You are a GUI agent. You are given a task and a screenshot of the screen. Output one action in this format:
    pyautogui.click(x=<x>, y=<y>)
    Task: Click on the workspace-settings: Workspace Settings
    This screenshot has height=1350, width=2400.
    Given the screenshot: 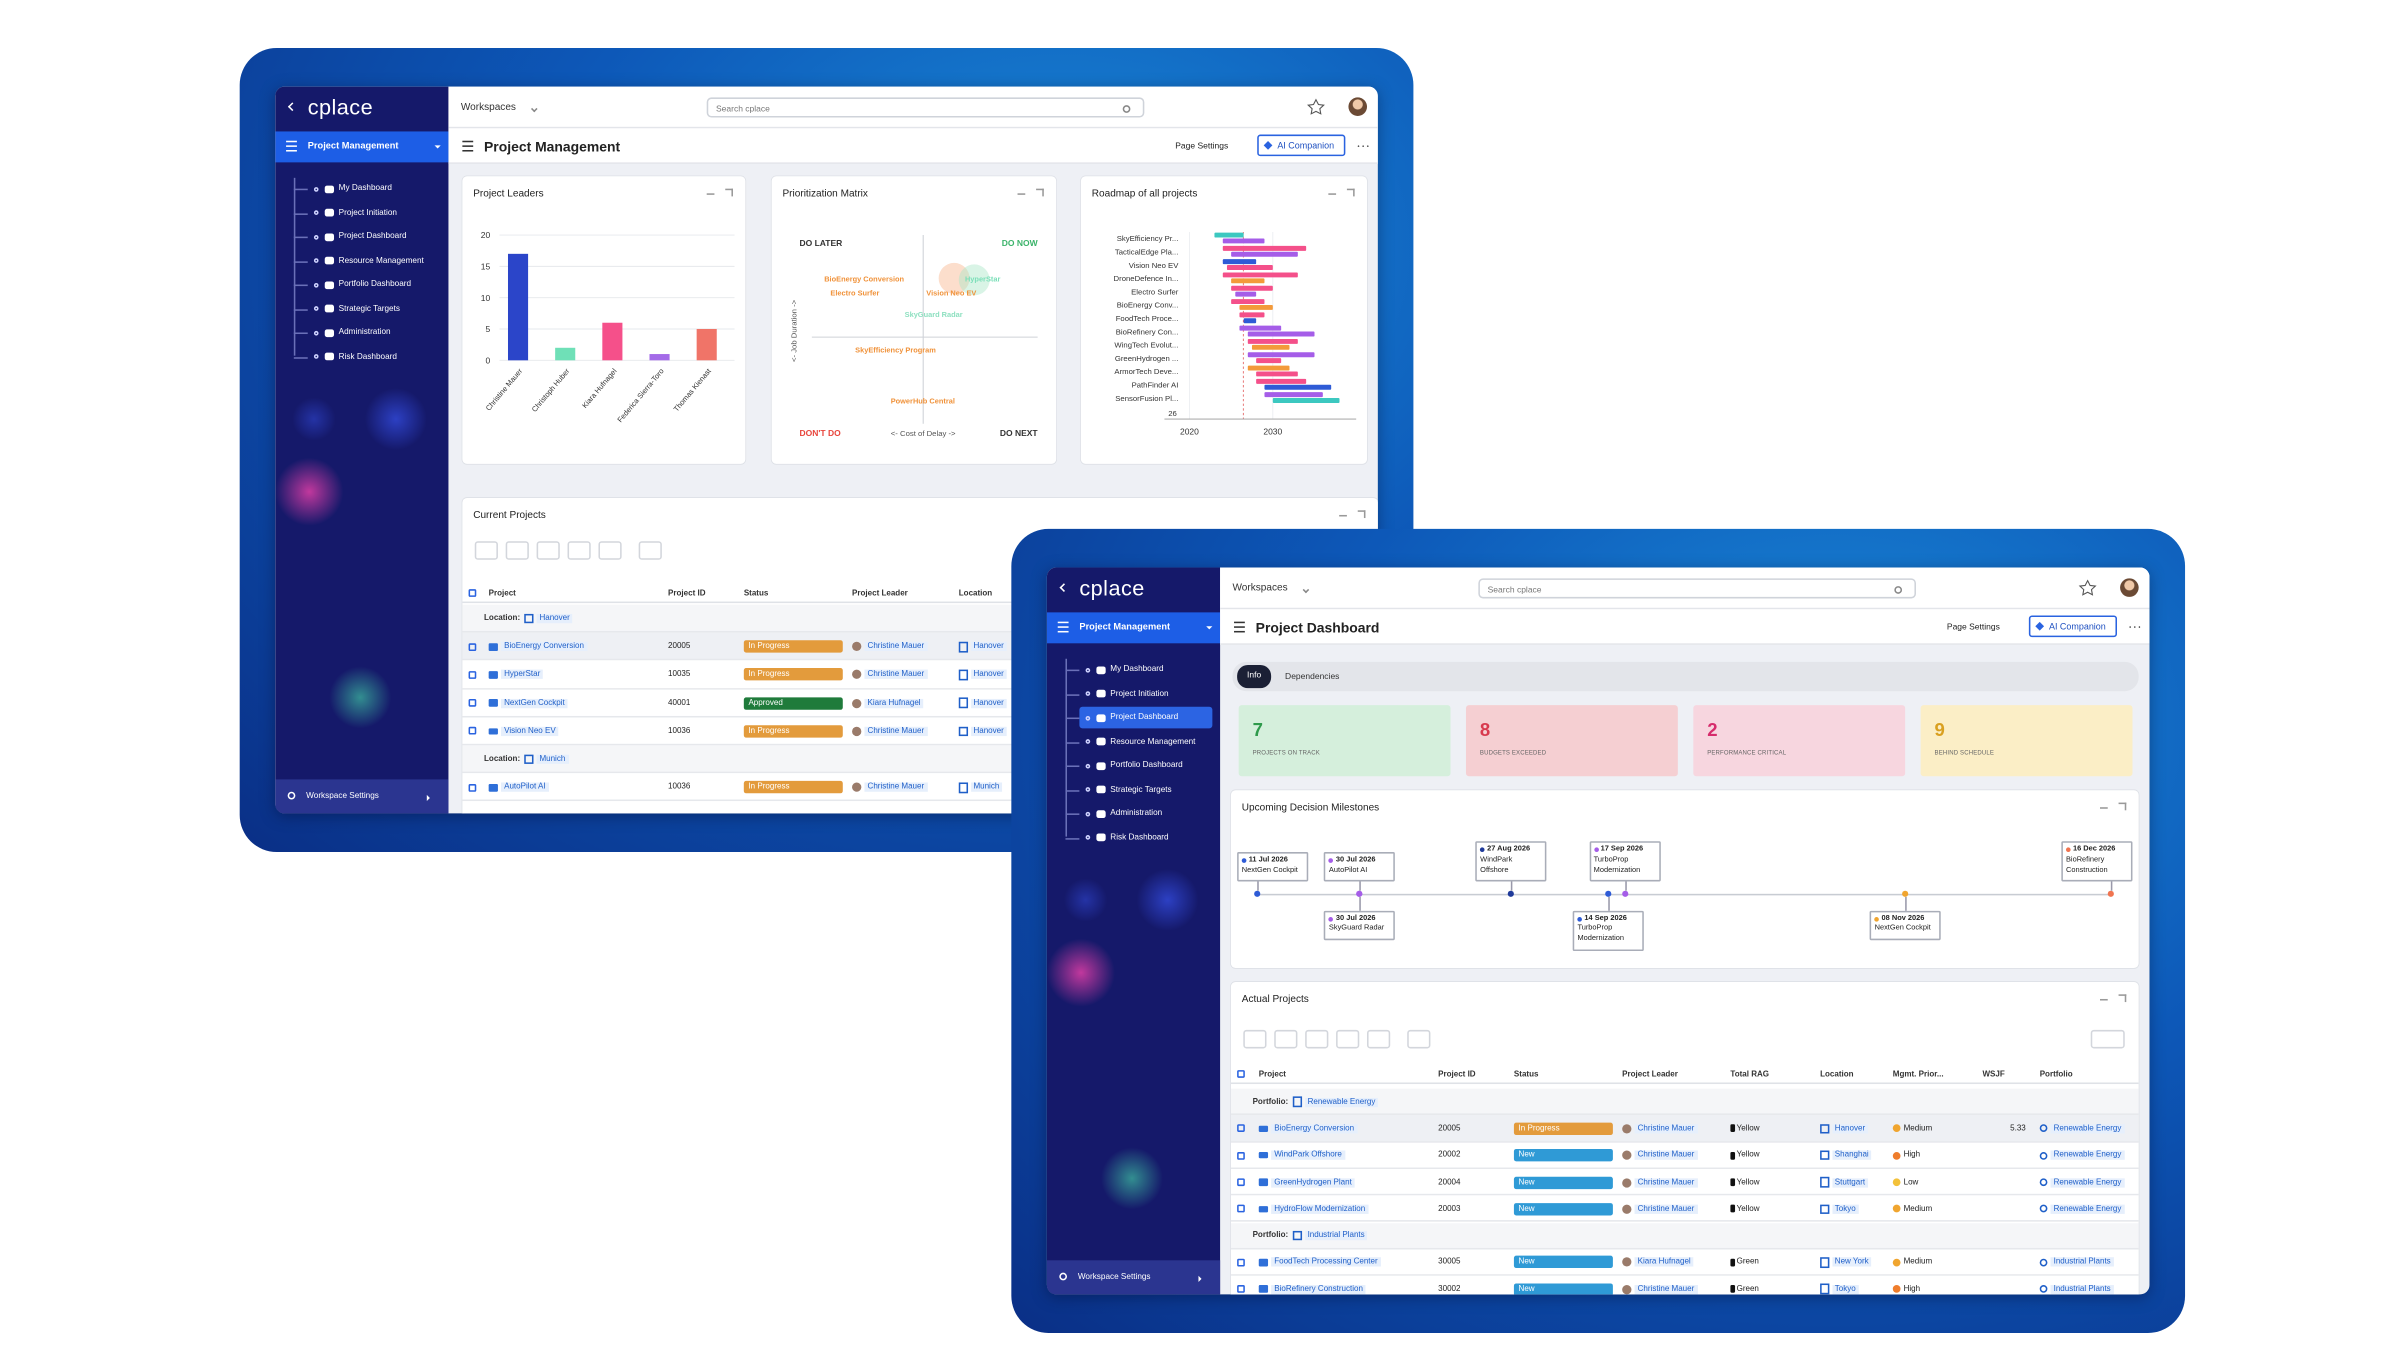 What is the action you would take?
    pyautogui.click(x=362, y=796)
    